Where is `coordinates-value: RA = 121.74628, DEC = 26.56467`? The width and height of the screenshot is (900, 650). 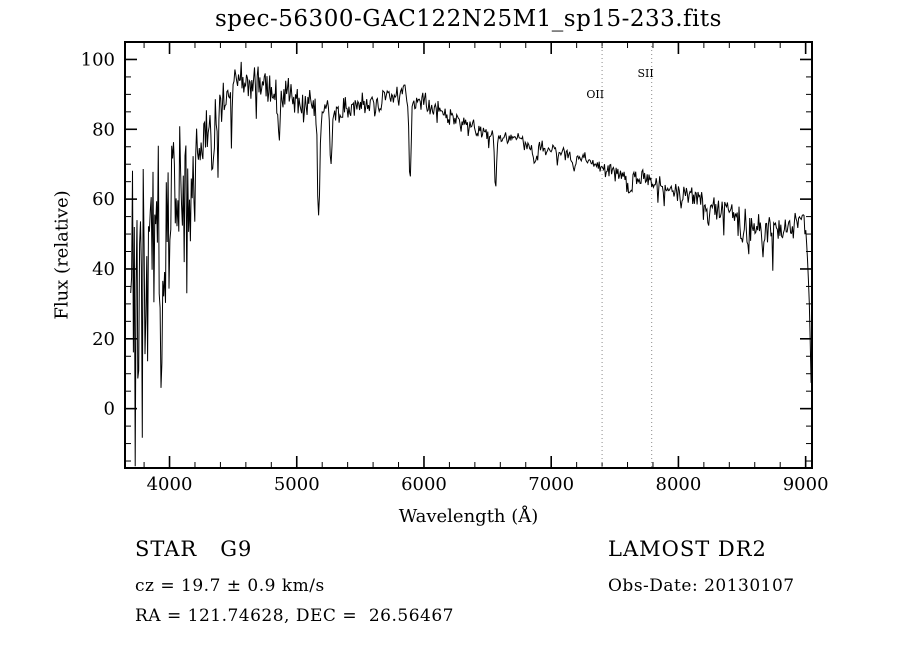 coordinates-value: RA = 121.74628, DEC = 26.56467 is located at coordinates (294, 616).